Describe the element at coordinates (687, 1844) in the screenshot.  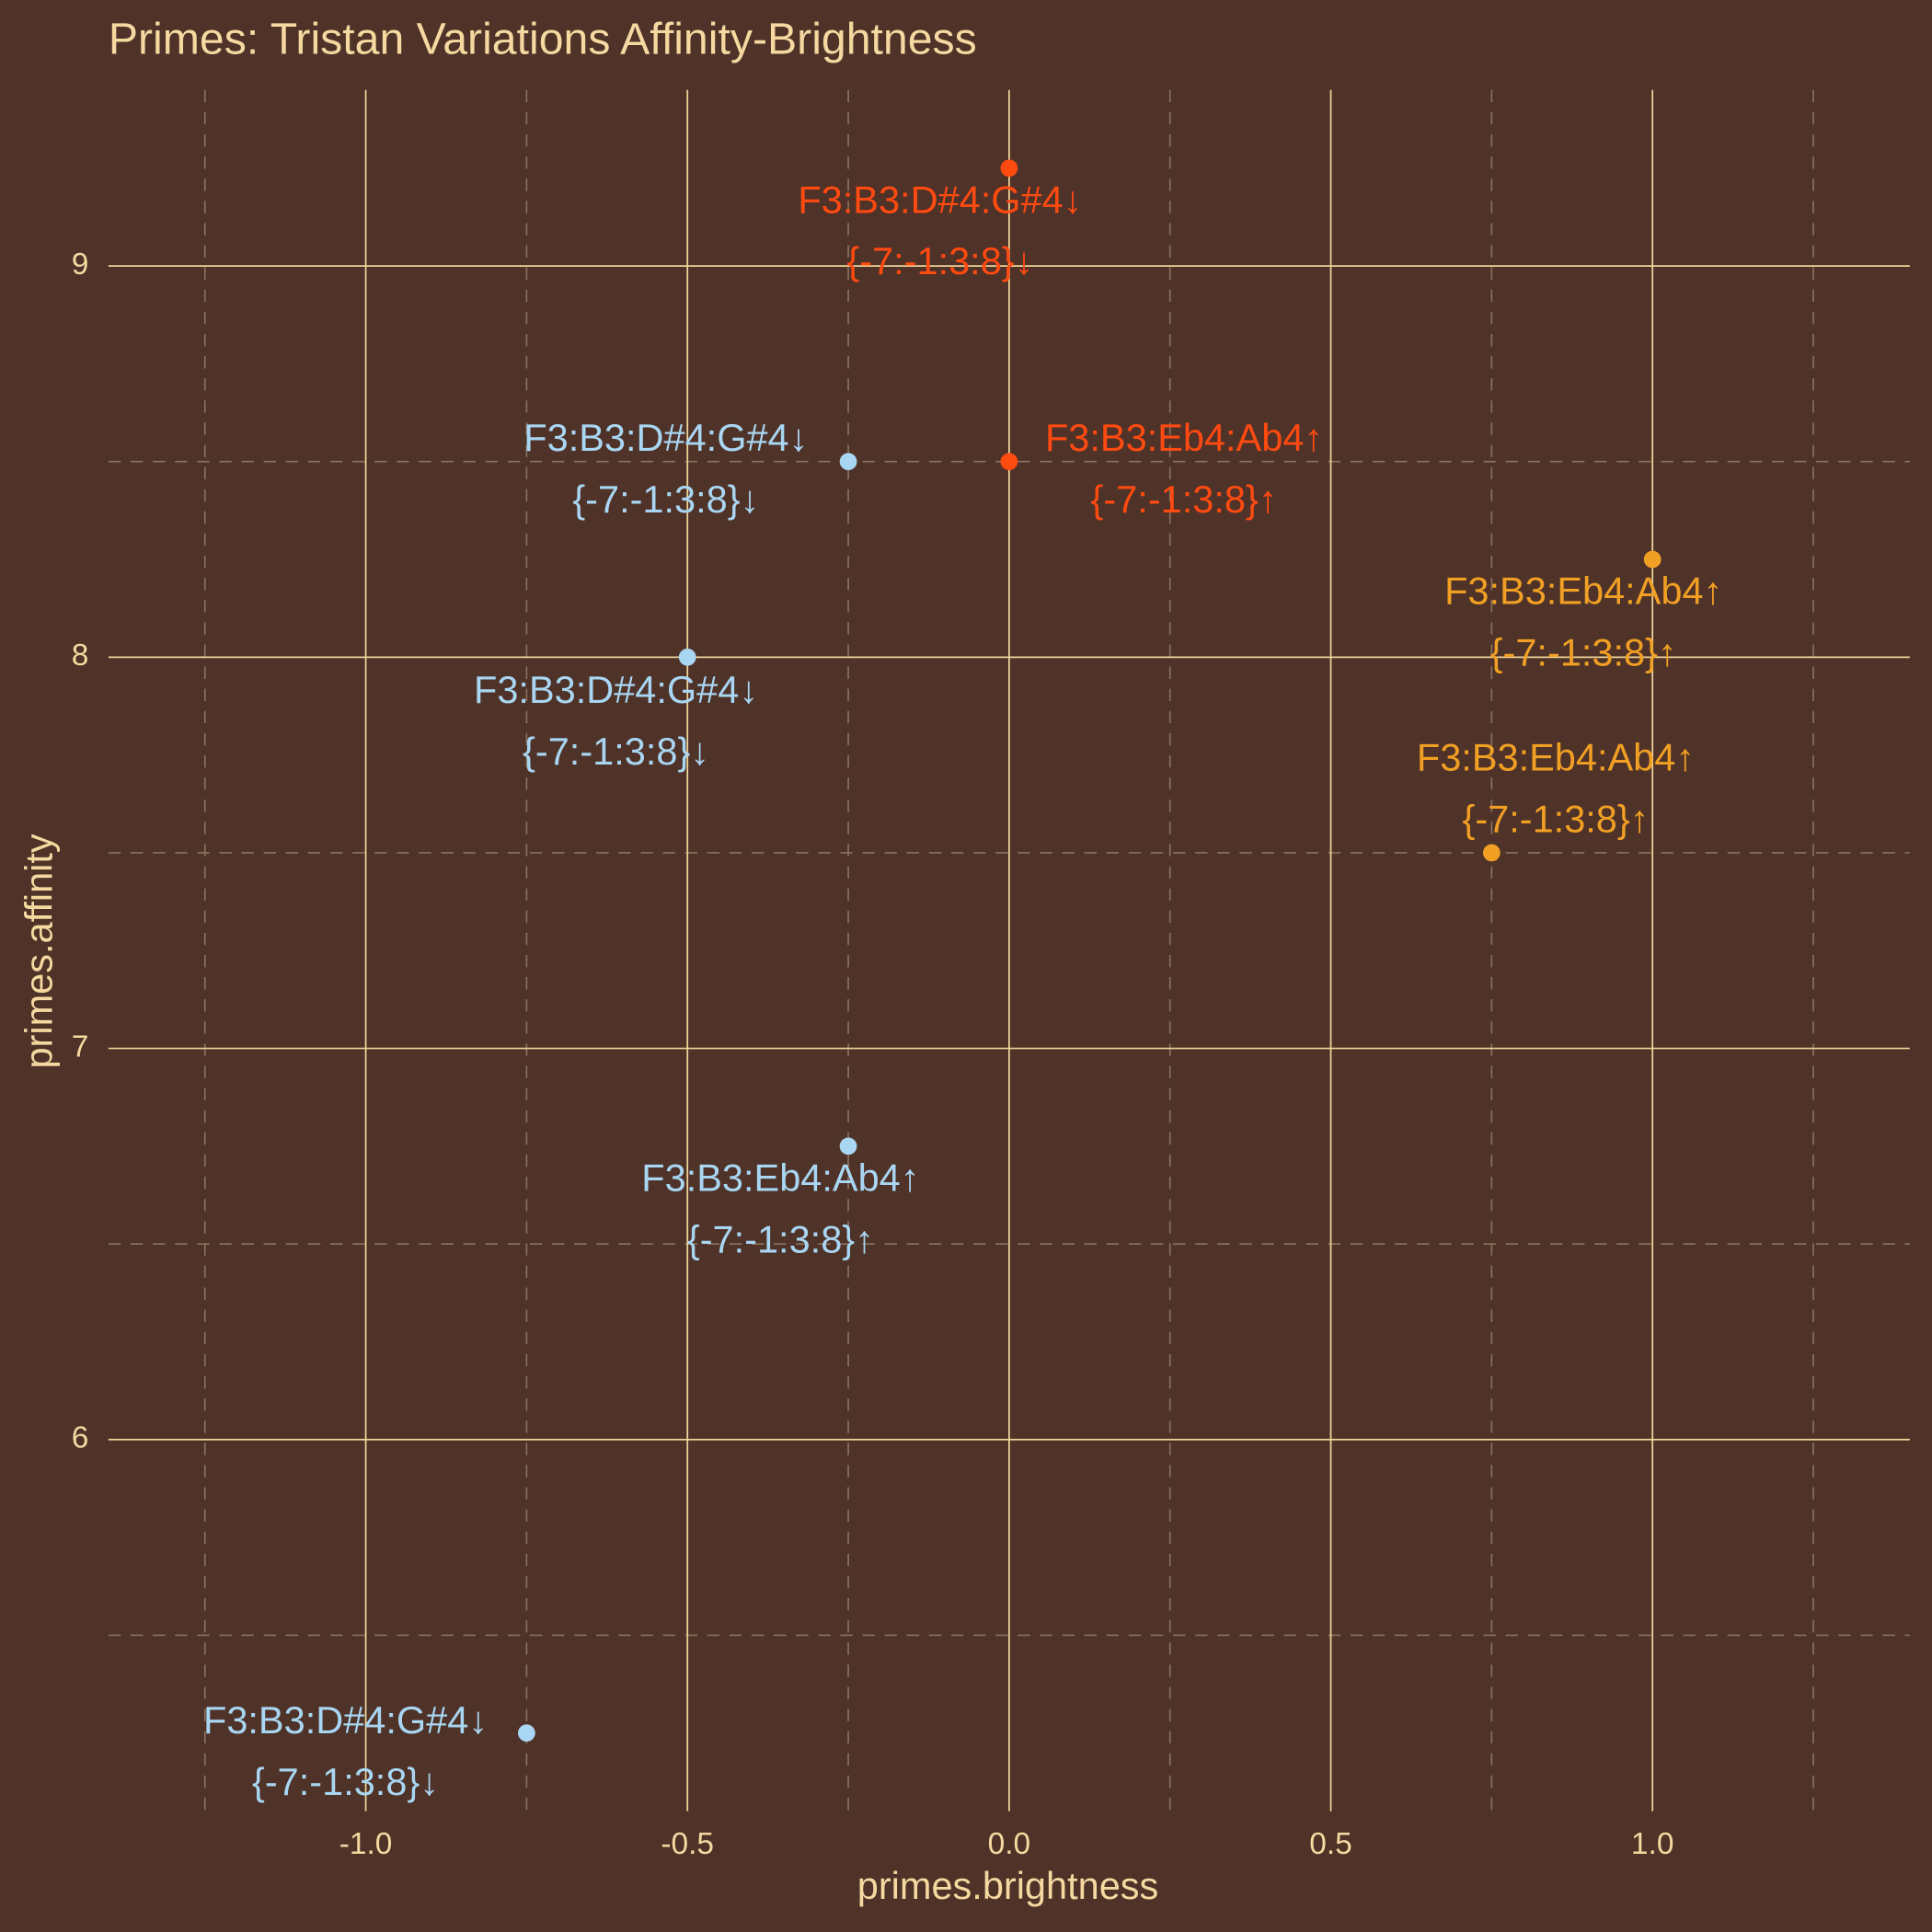
I see `x-tick-label: -0.5` at that location.